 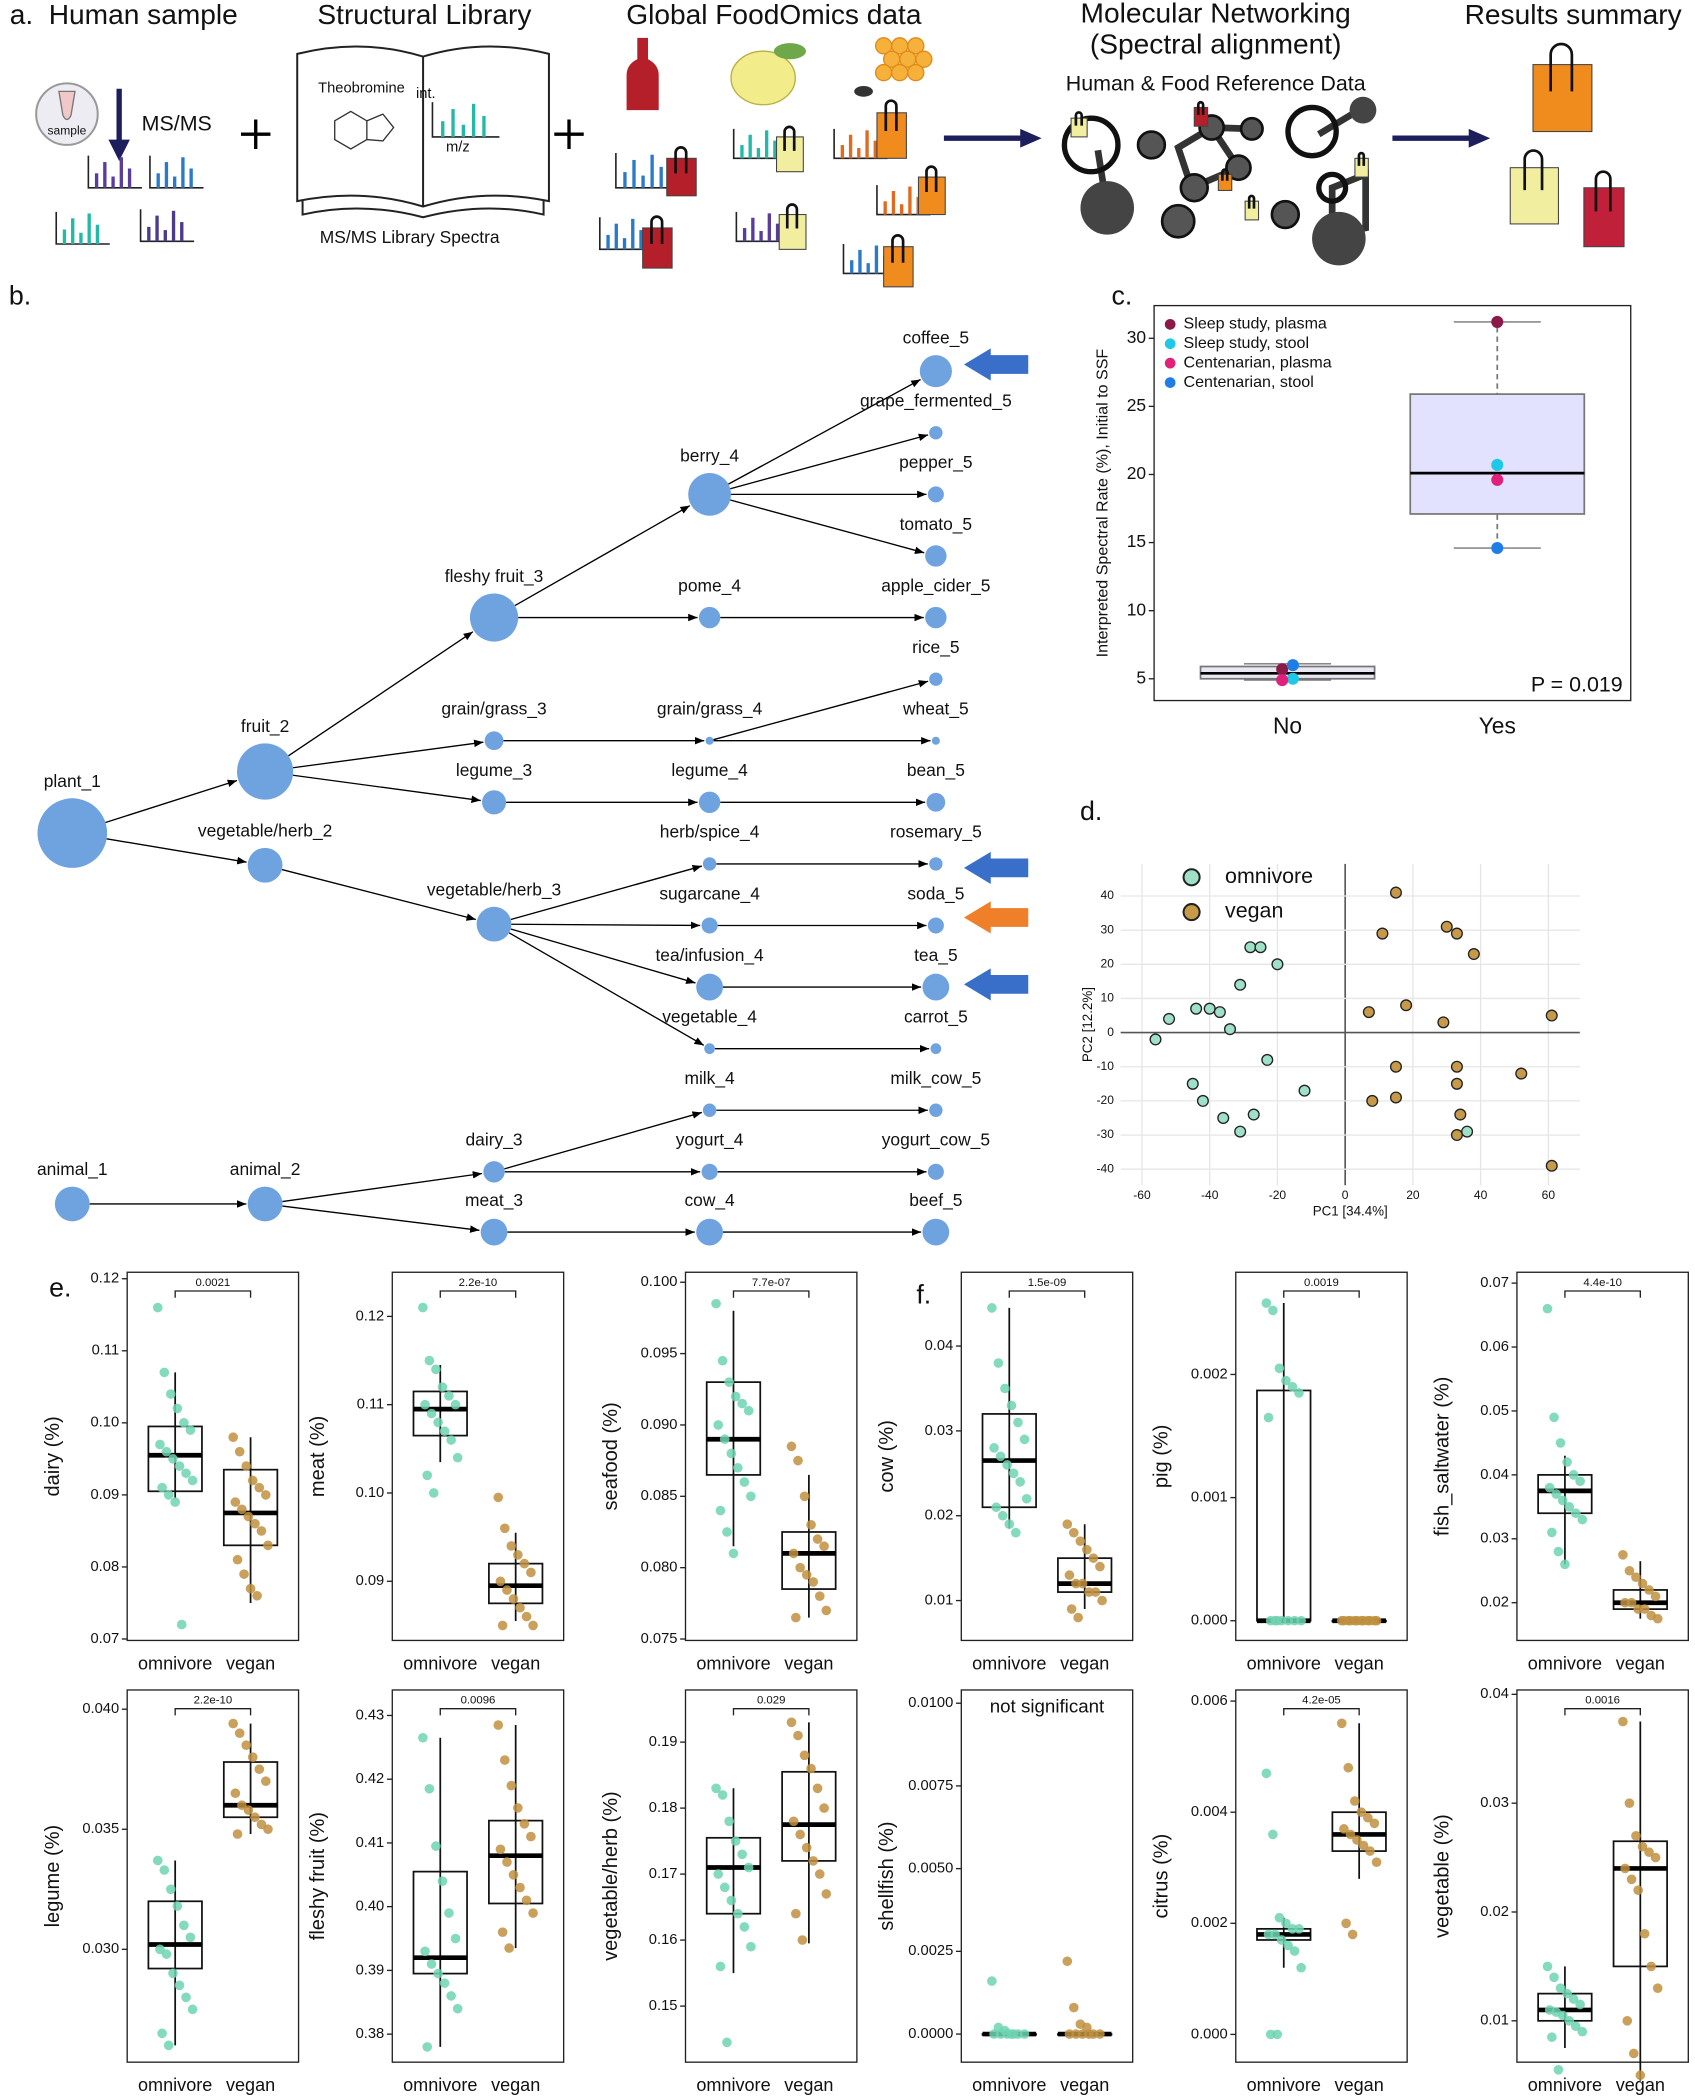 What do you see at coordinates (663, 2006) in the screenshot?
I see `y-tick-label: 0.15` at bounding box center [663, 2006].